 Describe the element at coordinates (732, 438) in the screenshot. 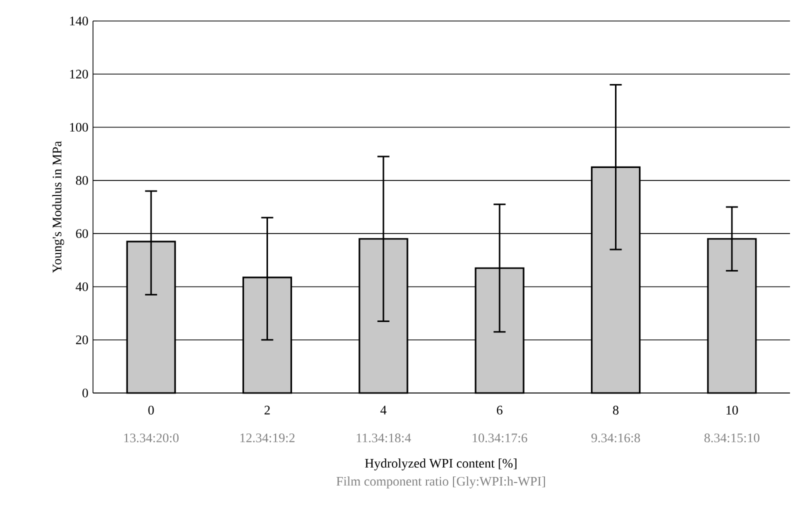

I see `text: 8.34:15:10` at that location.